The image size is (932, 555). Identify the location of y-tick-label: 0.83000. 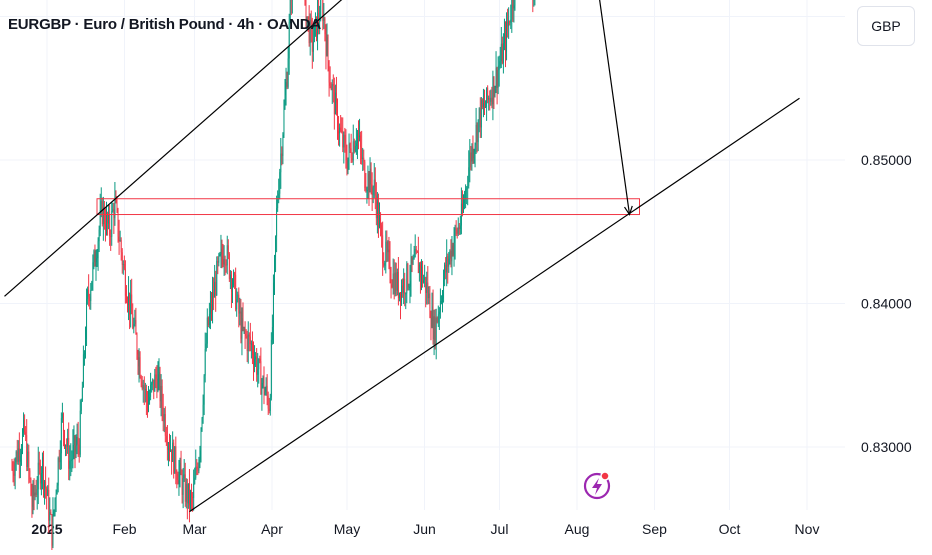
(886, 447).